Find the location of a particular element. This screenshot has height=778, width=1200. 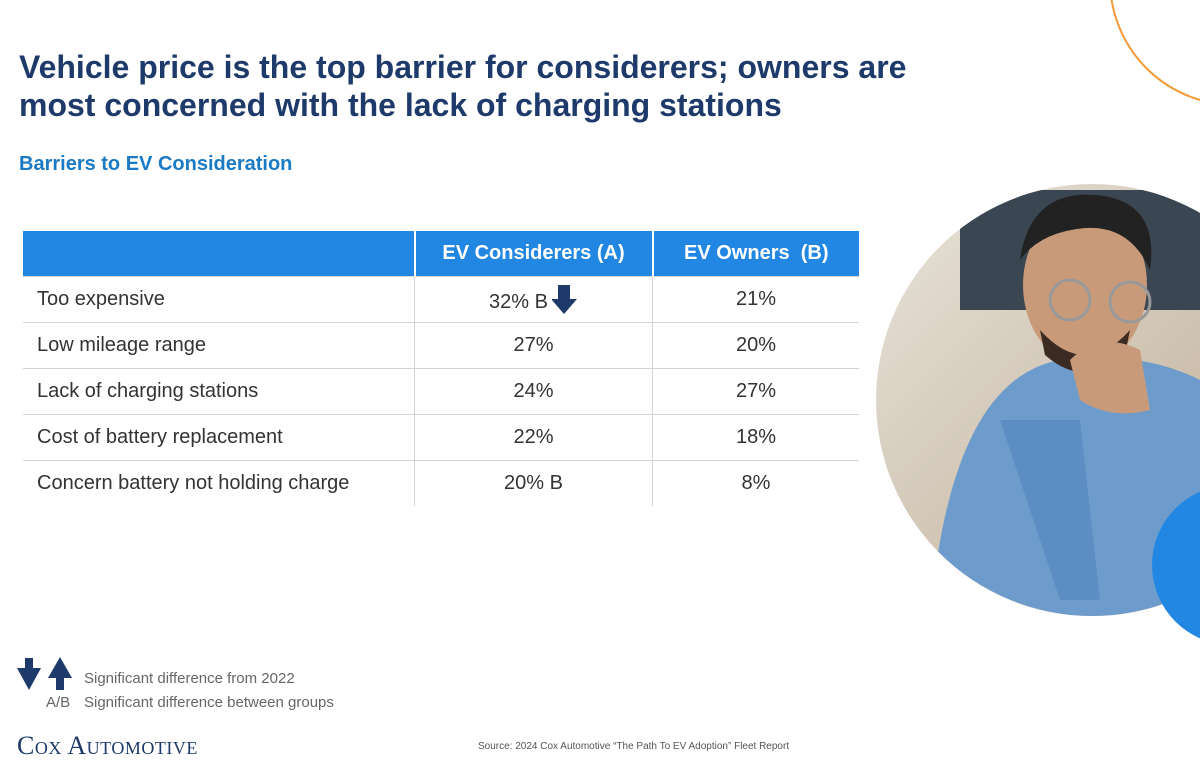

cell-text: 20% is located at coordinates (756, 345).